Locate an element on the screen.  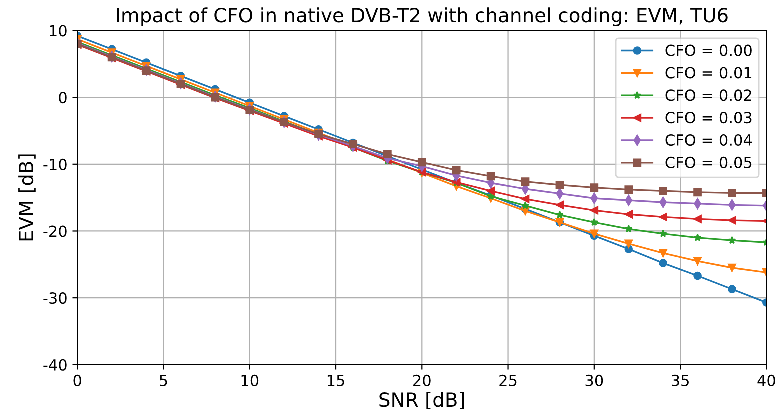
y-tick-label: -40 is located at coordinates (55, 365).